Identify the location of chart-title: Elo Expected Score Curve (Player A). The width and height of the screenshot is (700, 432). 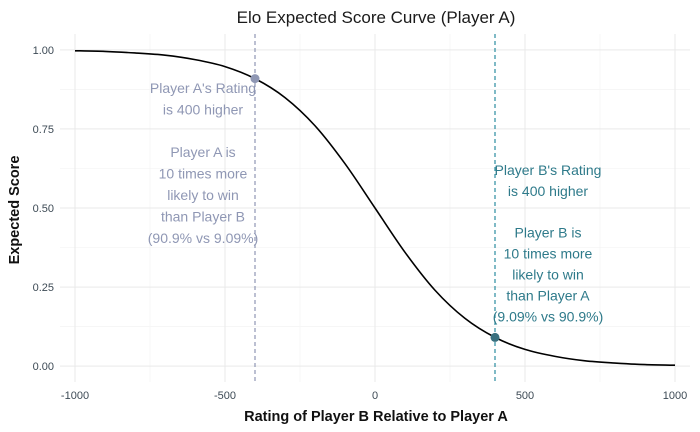
(376, 17).